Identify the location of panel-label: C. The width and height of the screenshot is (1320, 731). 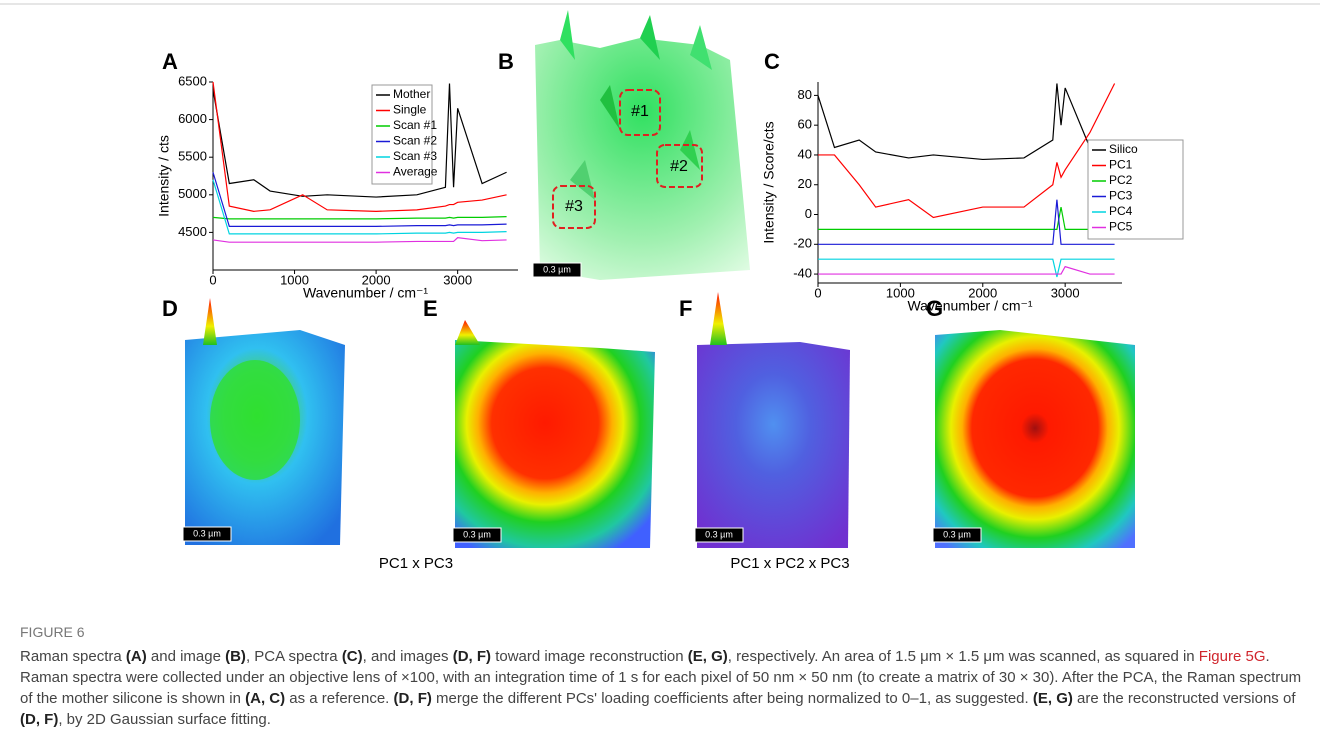
(772, 61).